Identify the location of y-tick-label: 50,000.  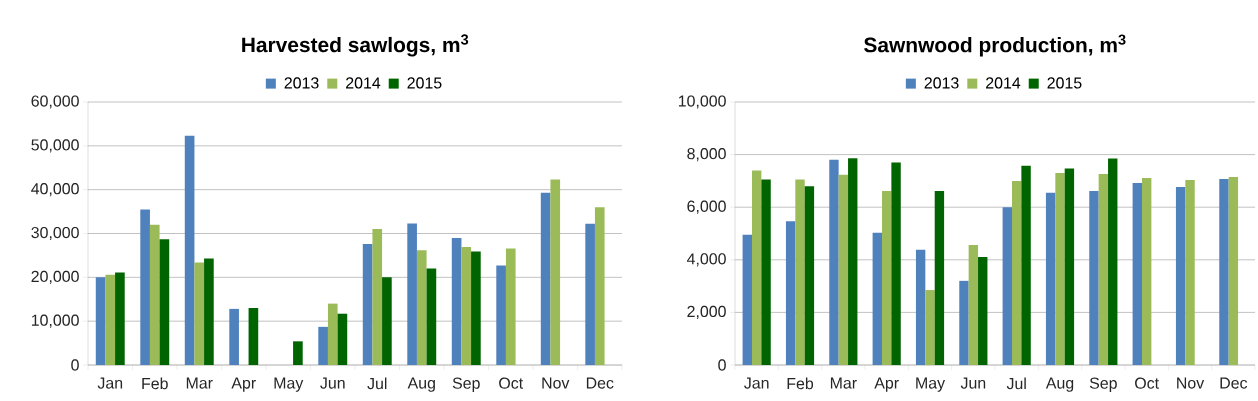
(55, 146).